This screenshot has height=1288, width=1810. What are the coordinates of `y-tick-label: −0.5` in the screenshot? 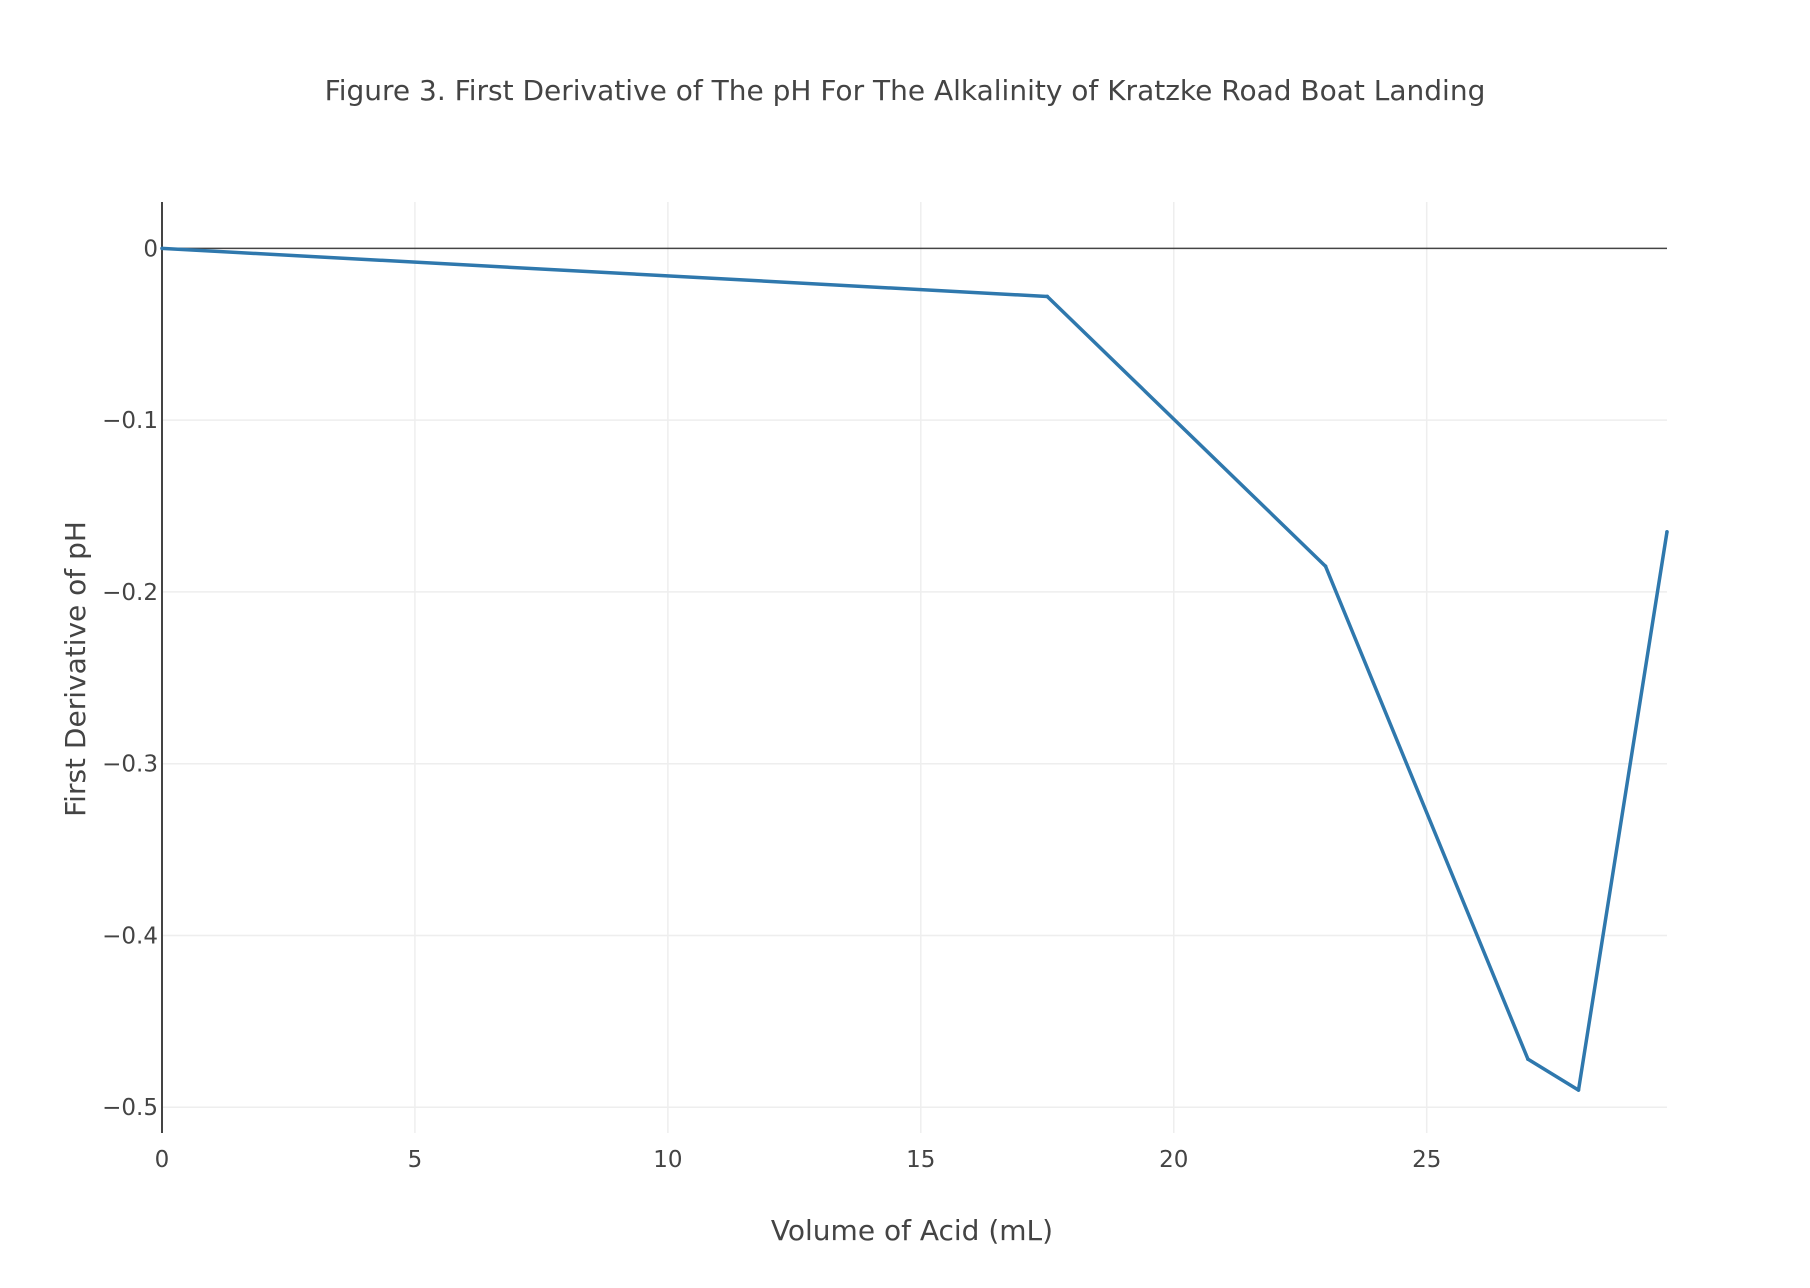 It's located at (130, 1108).